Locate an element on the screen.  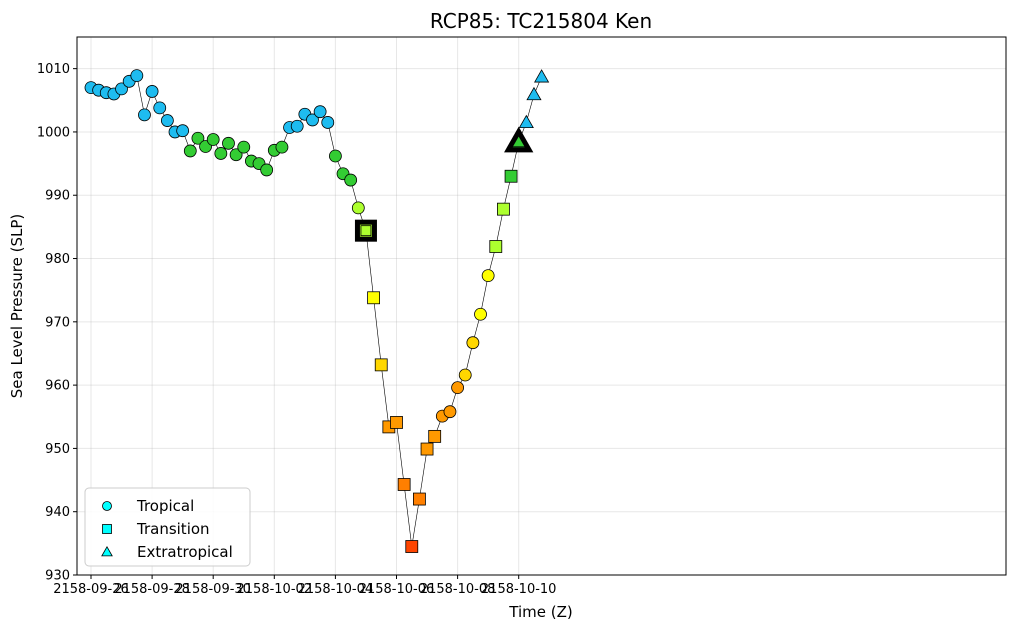
legend-label: Extratropical is located at coordinates (185, 552).